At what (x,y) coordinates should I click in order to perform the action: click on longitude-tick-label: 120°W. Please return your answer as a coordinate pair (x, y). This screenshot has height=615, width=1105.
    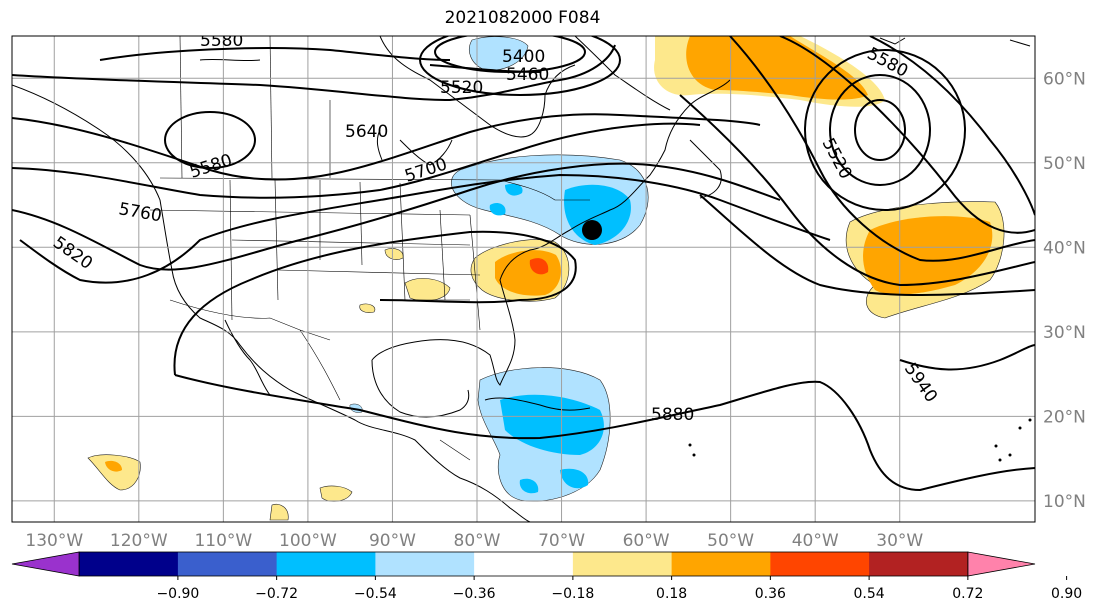
    Looking at the image, I should click on (139, 541).